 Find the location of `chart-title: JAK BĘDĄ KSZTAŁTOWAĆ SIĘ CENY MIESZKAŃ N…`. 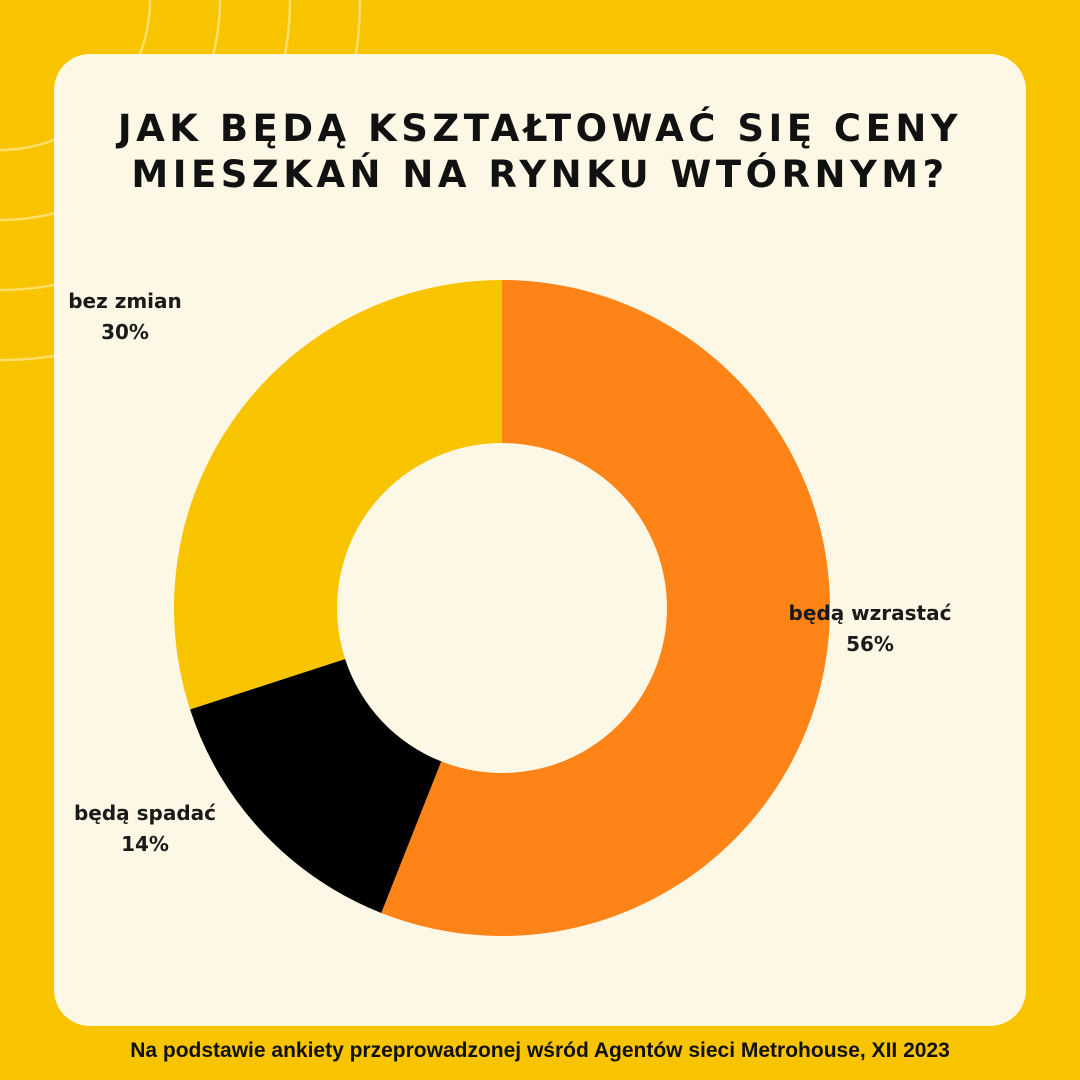

chart-title: JAK BĘDĄ KSZTAŁTOWAĆ SIĘ CENY MIESZKAŃ N… is located at coordinates (540, 151).